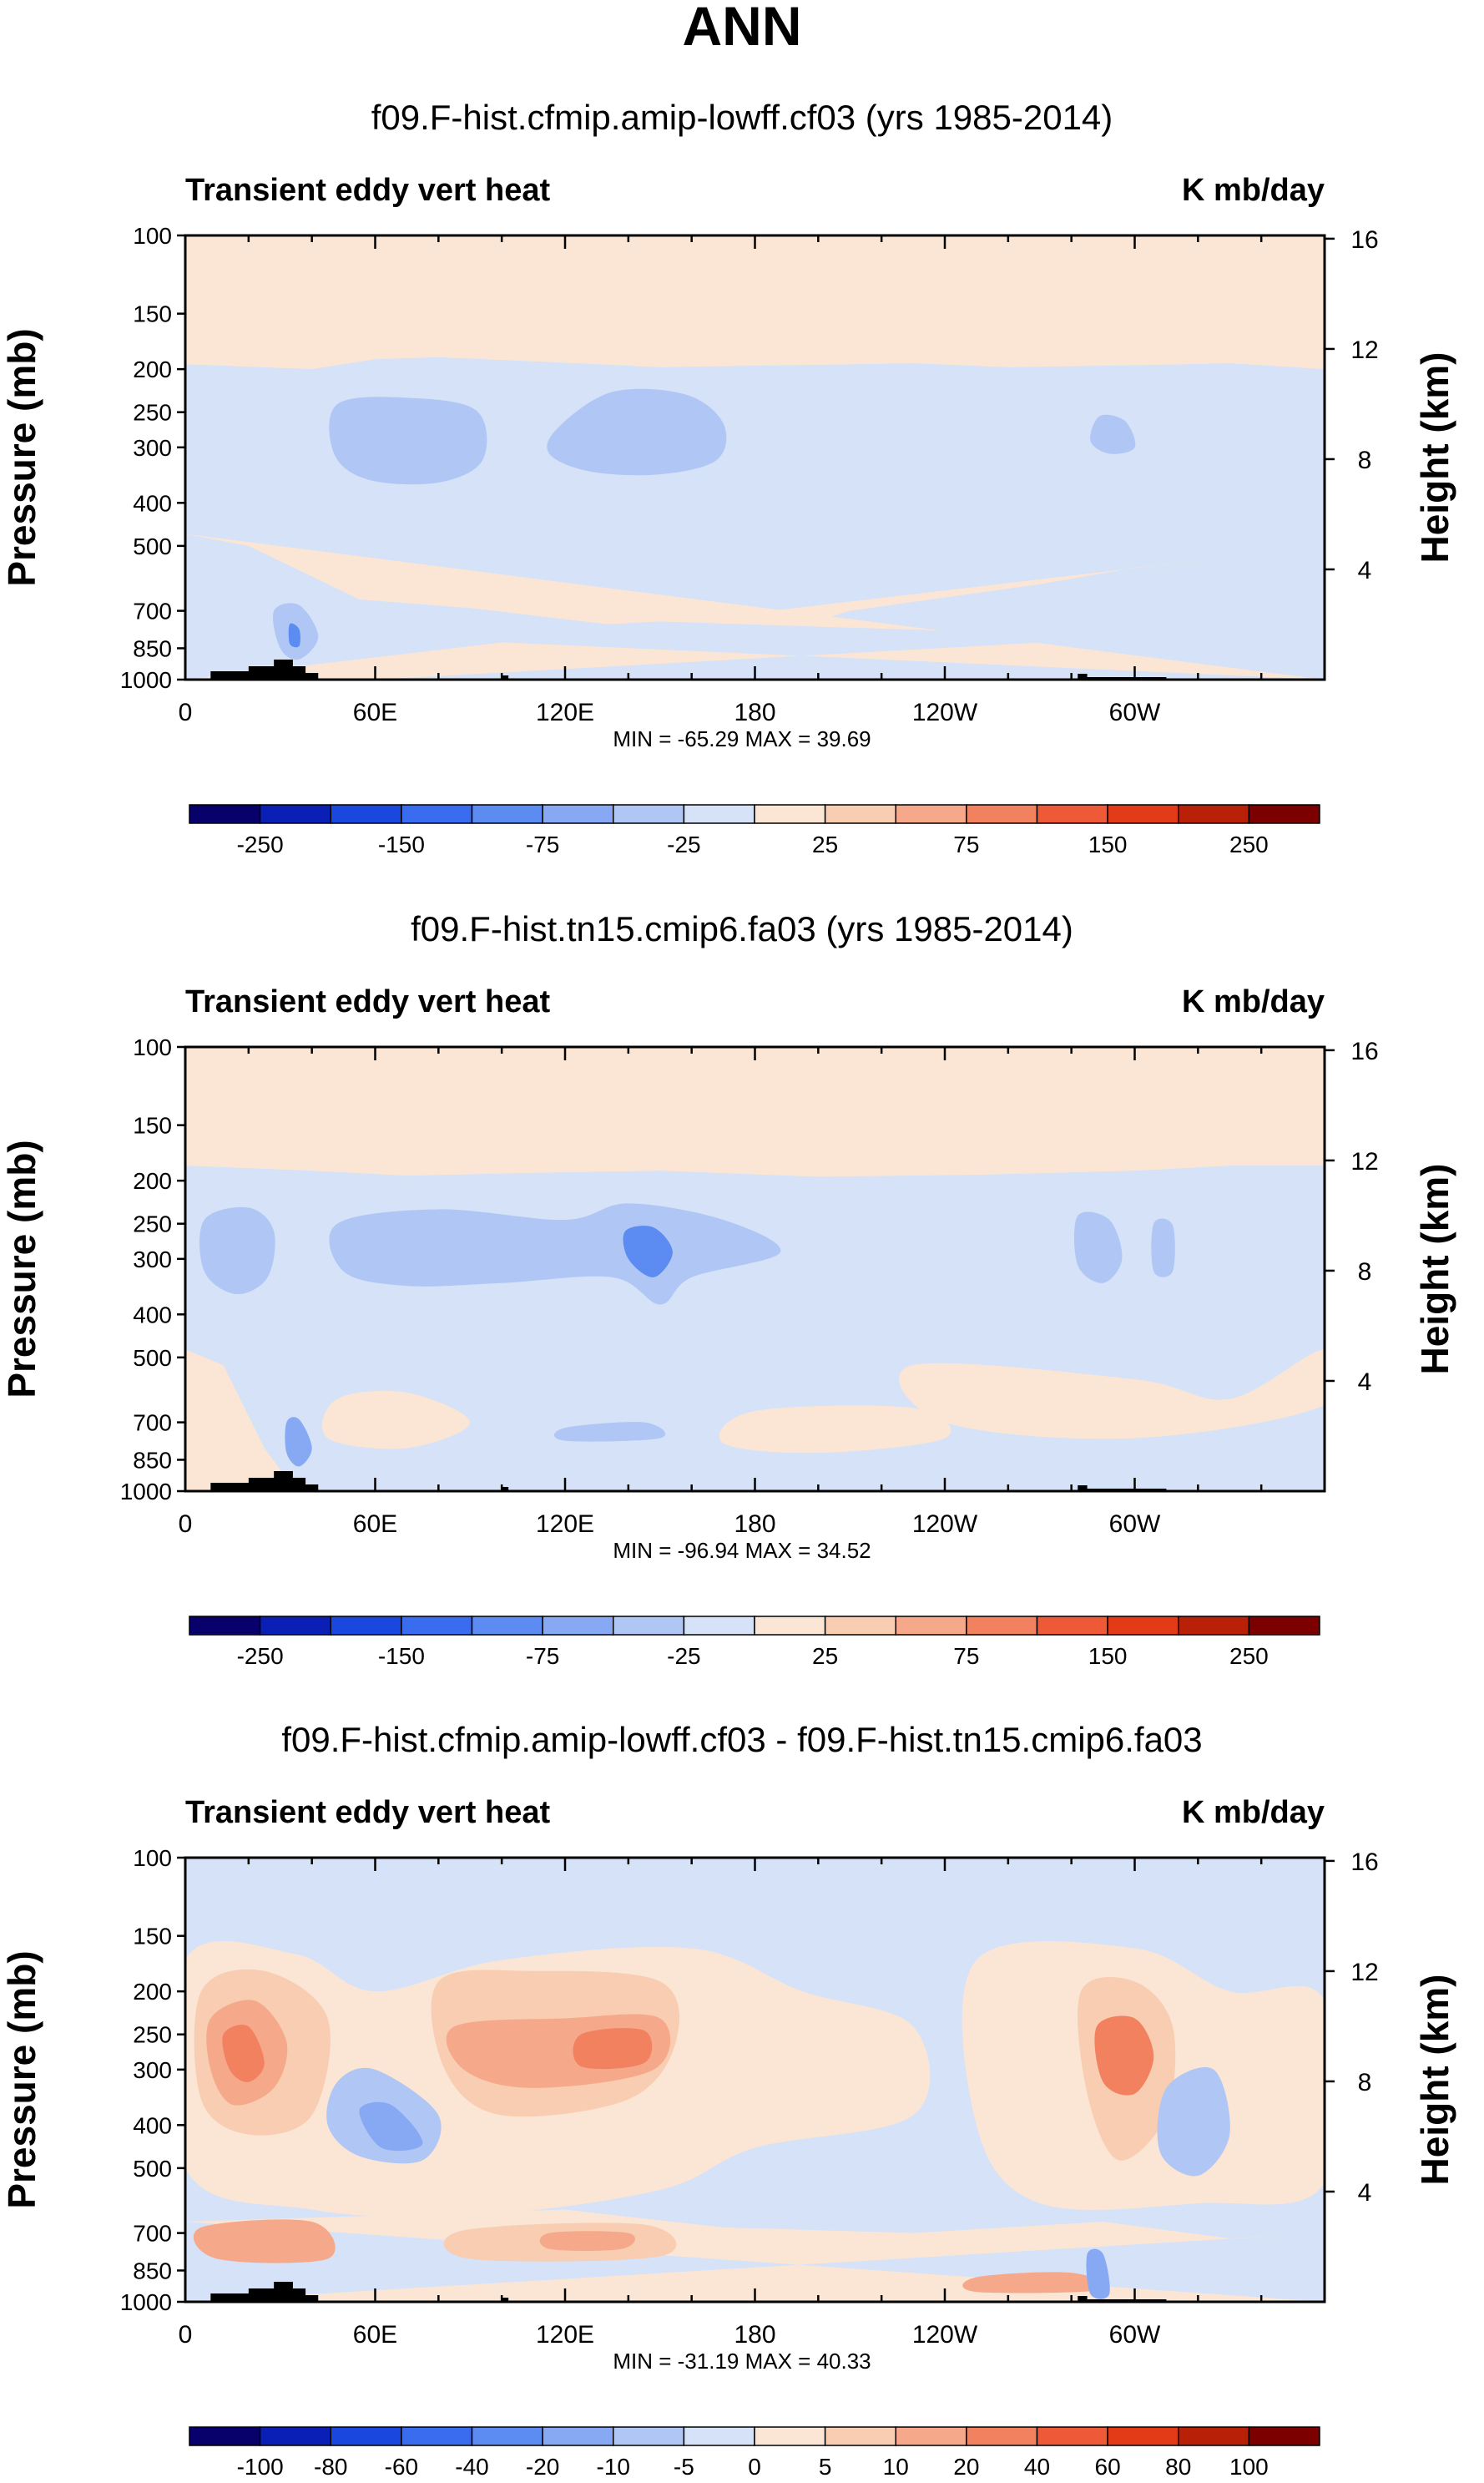 Image resolution: width=1484 pixels, height=2483 pixels. Describe the element at coordinates (264, 670) in the screenshot. I see `topography-africa` at that location.